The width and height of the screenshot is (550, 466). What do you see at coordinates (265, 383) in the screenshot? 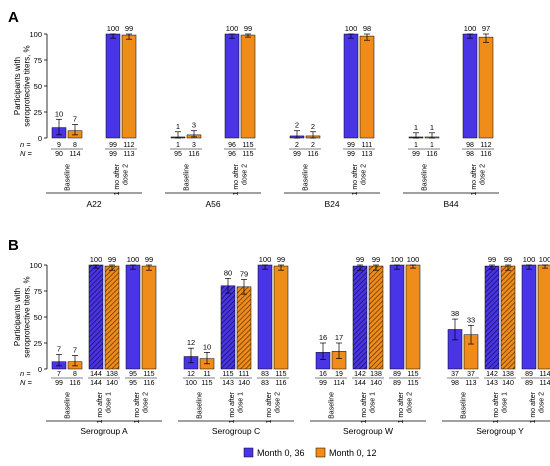
I see `N-value: 83` at bounding box center [265, 383].